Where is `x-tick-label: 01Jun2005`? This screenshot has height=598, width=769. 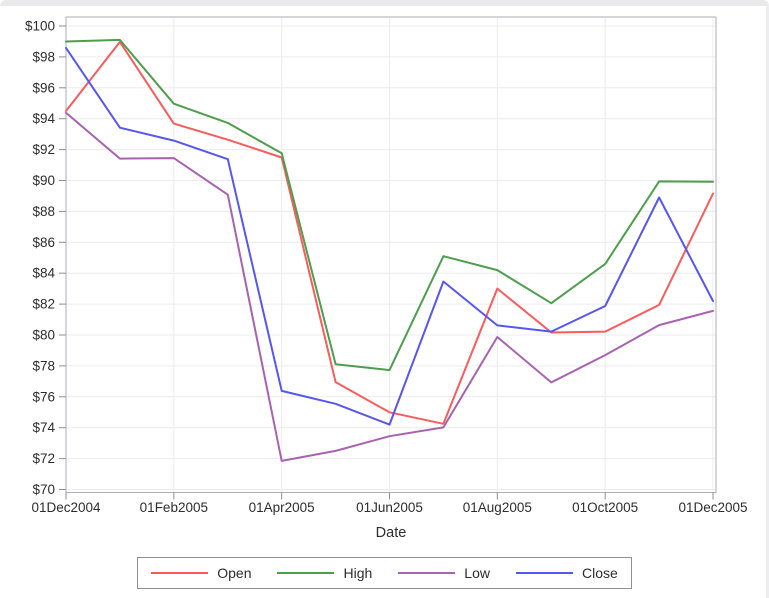
x-tick-label: 01Jun2005 is located at coordinates (389, 507).